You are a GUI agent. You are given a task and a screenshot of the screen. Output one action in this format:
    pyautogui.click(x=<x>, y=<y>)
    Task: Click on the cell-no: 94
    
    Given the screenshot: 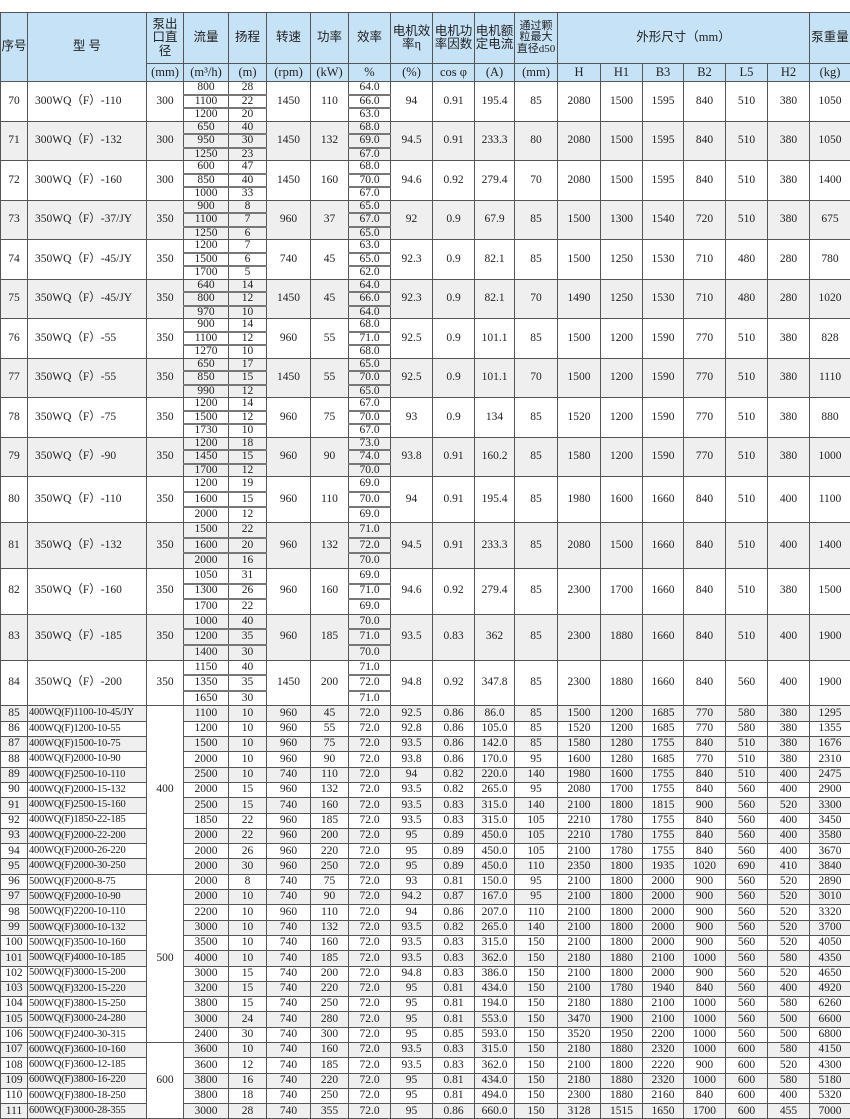 What is the action you would take?
    pyautogui.click(x=14, y=851)
    